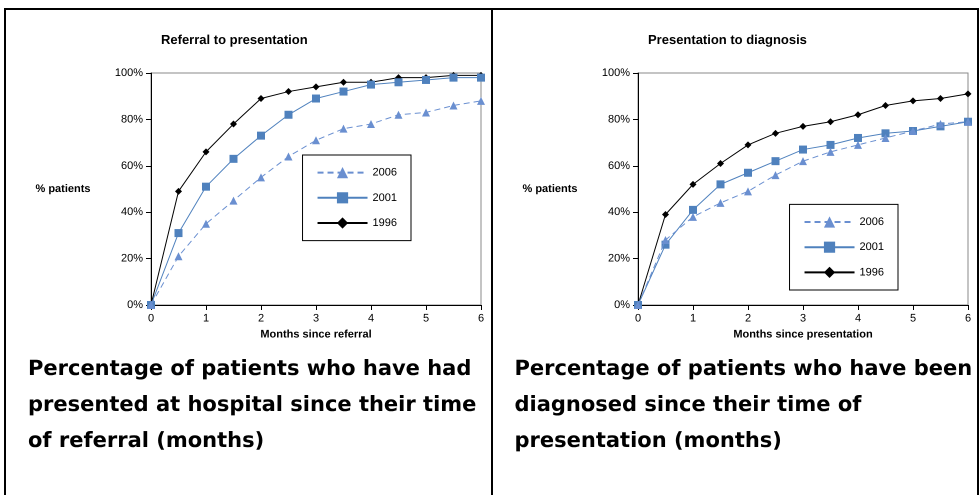  I want to click on x-axis-title: Months since presentation, so click(802, 334).